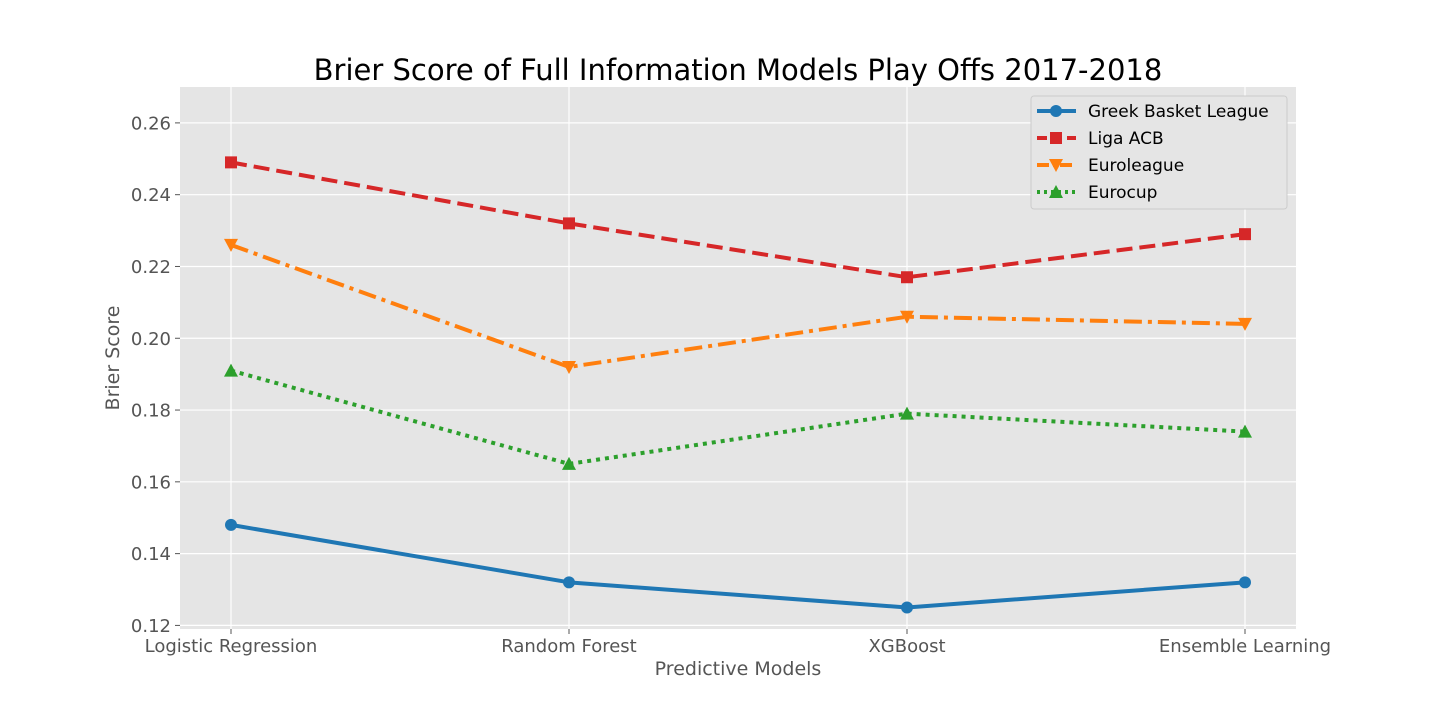 The height and width of the screenshot is (720, 1440). What do you see at coordinates (1126, 139) in the screenshot?
I see `legend-label: Liga ACB` at bounding box center [1126, 139].